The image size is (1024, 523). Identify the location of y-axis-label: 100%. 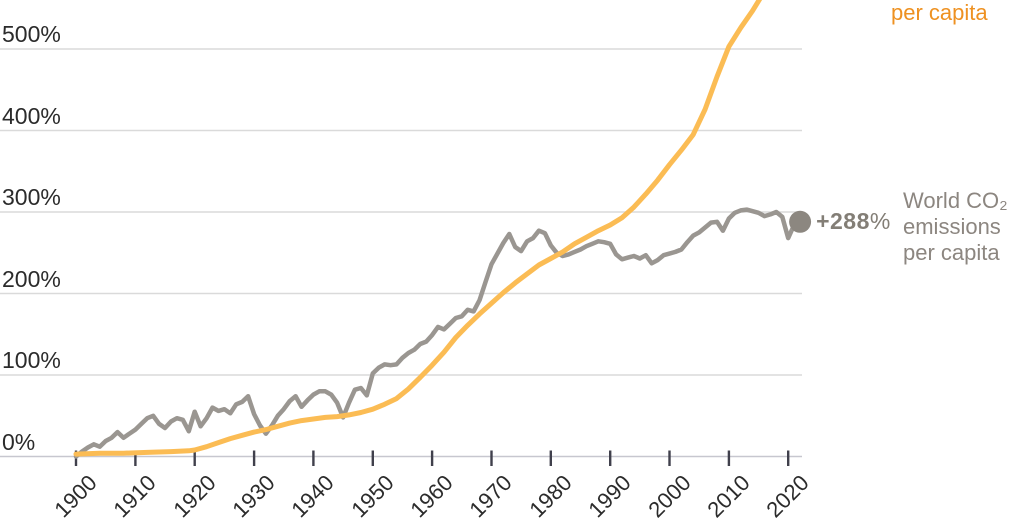
(31, 360).